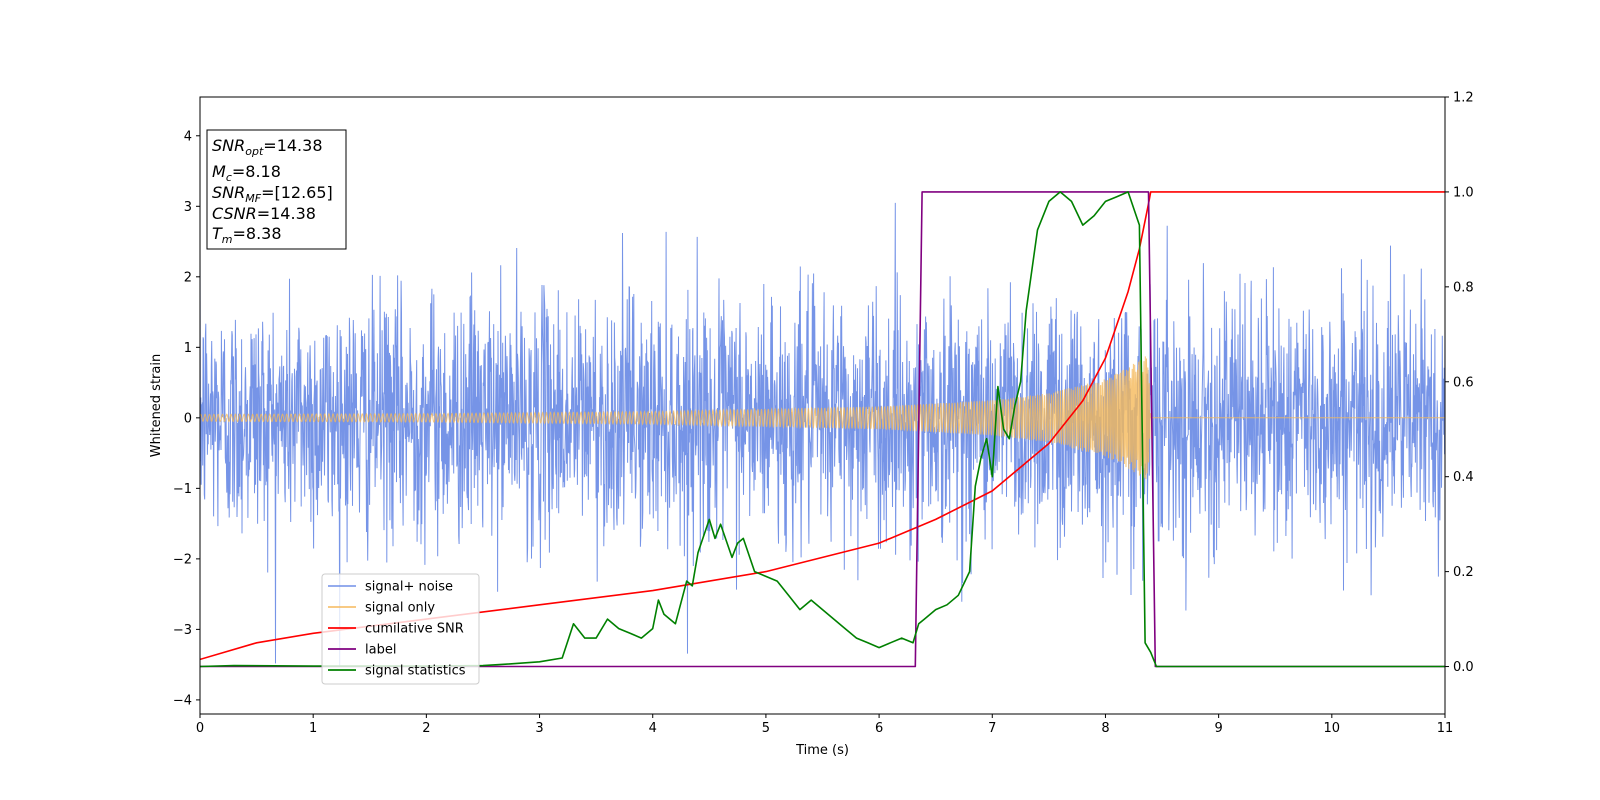  I want to click on x-tick-label: 11, so click(1445, 728).